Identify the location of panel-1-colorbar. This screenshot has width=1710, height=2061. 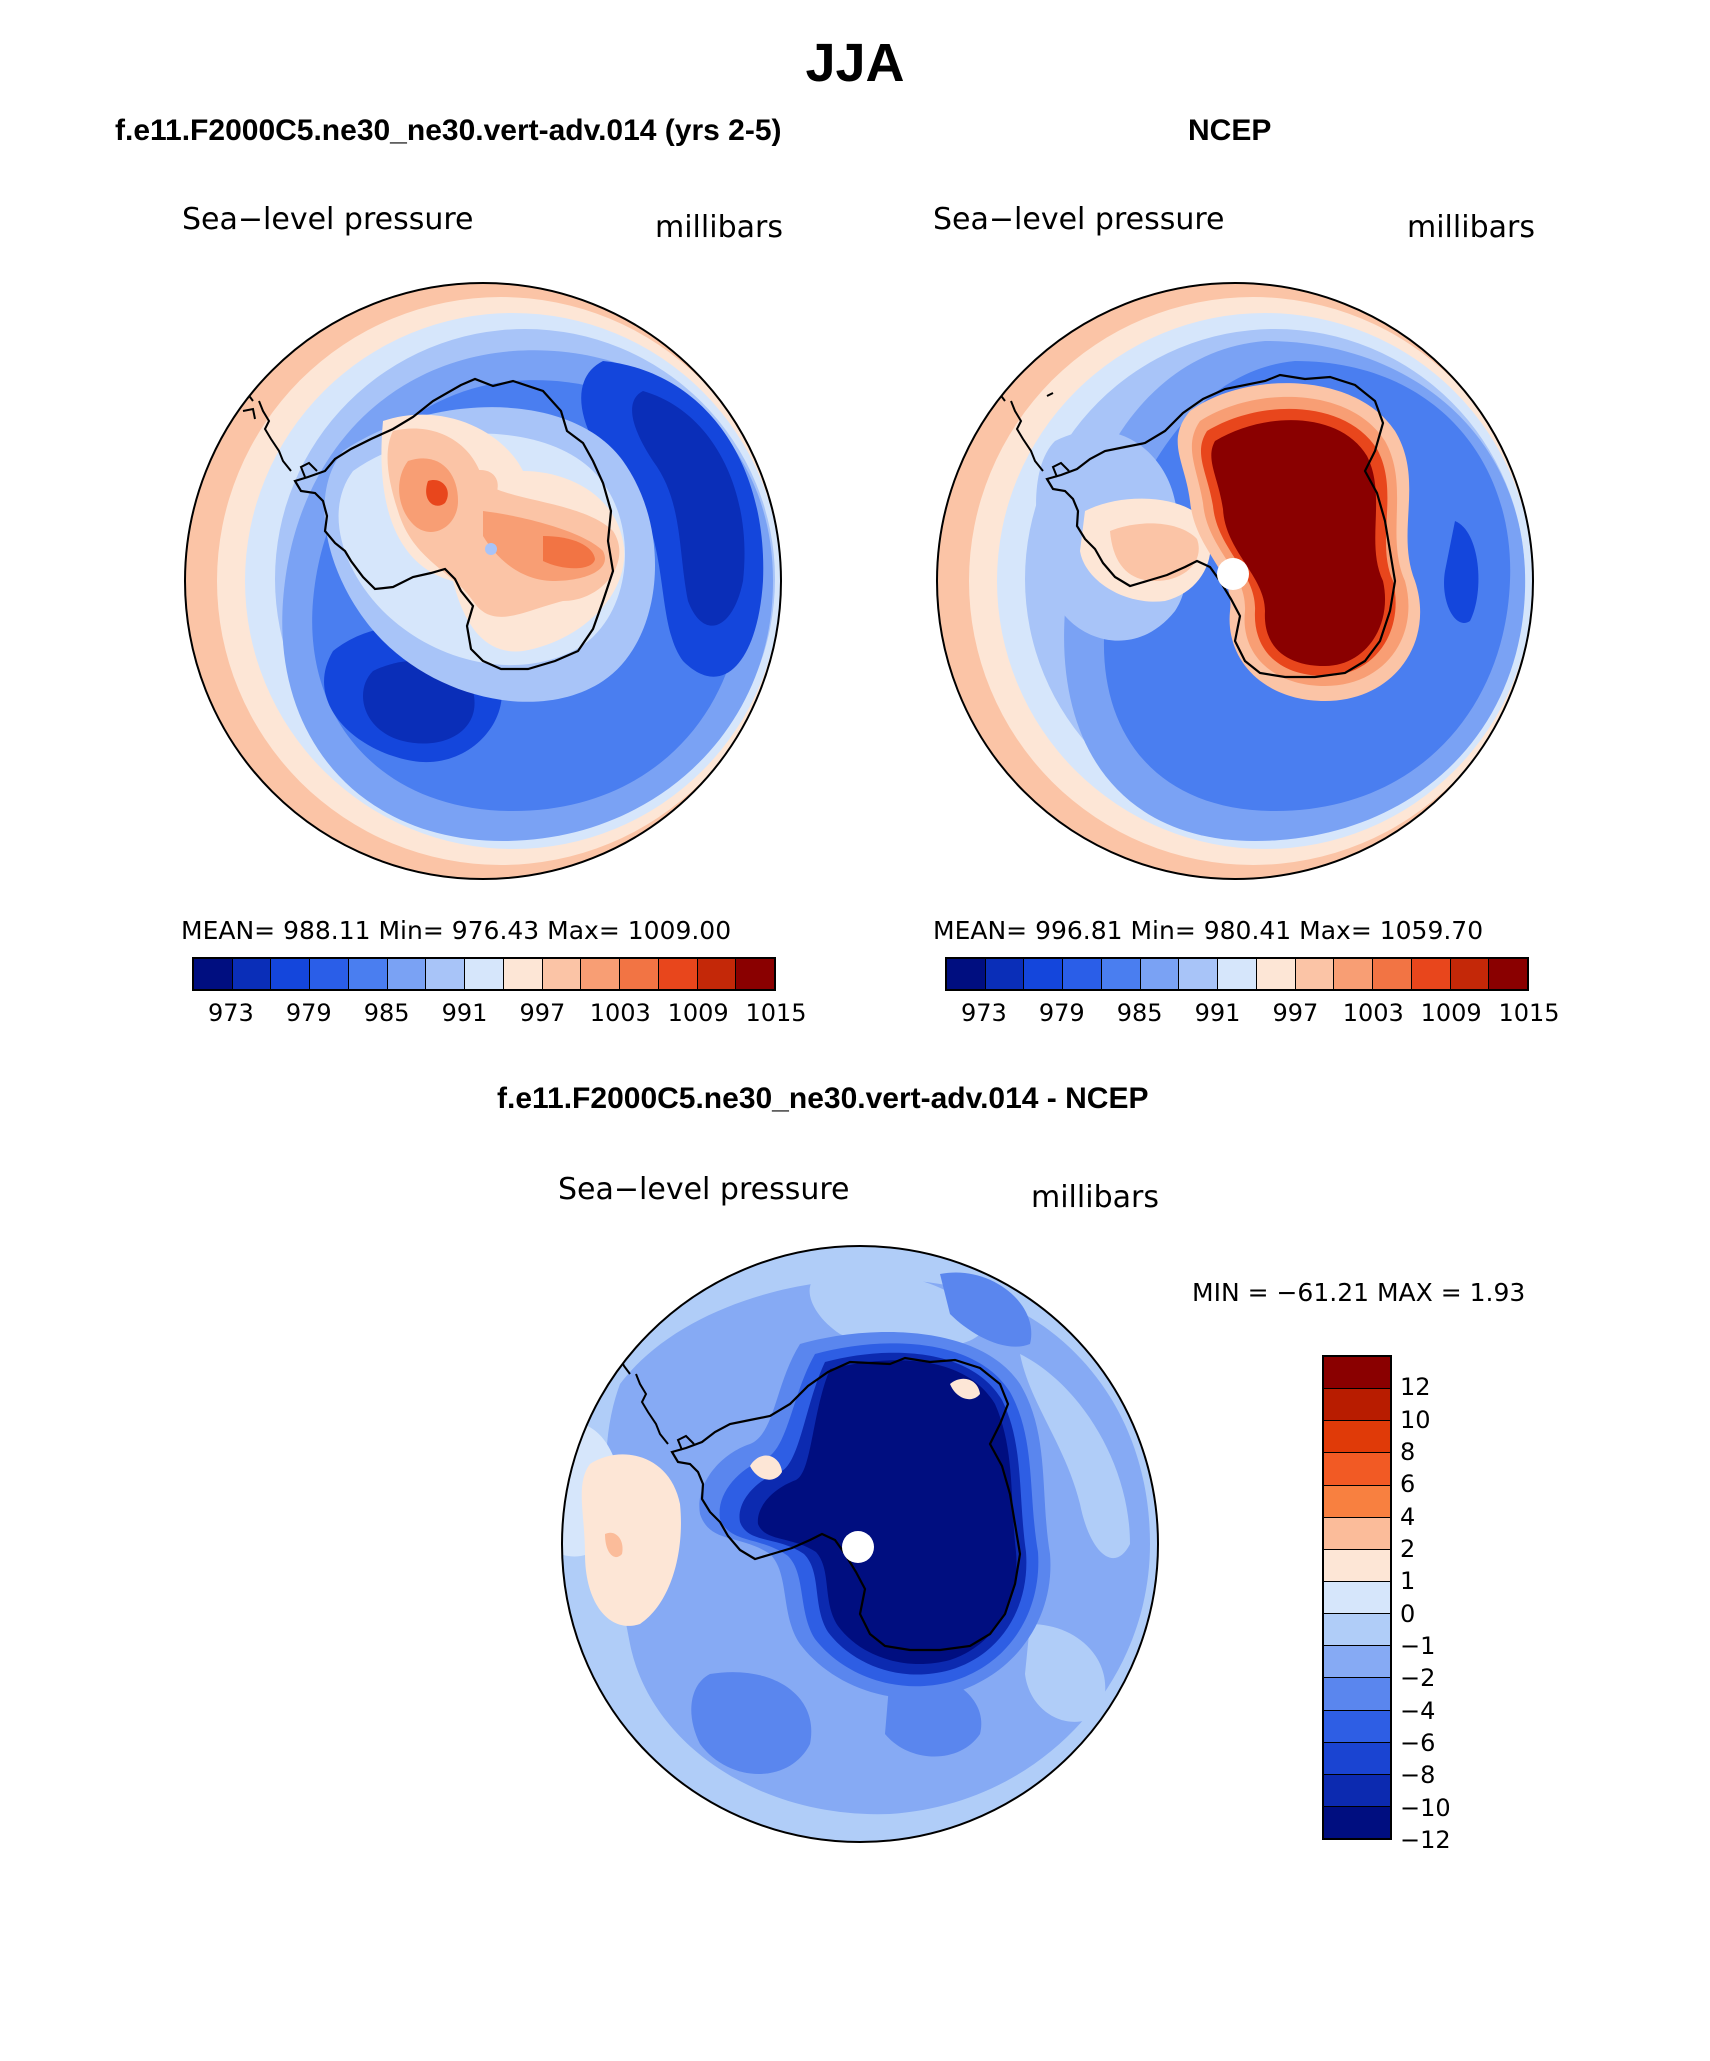
(484, 974).